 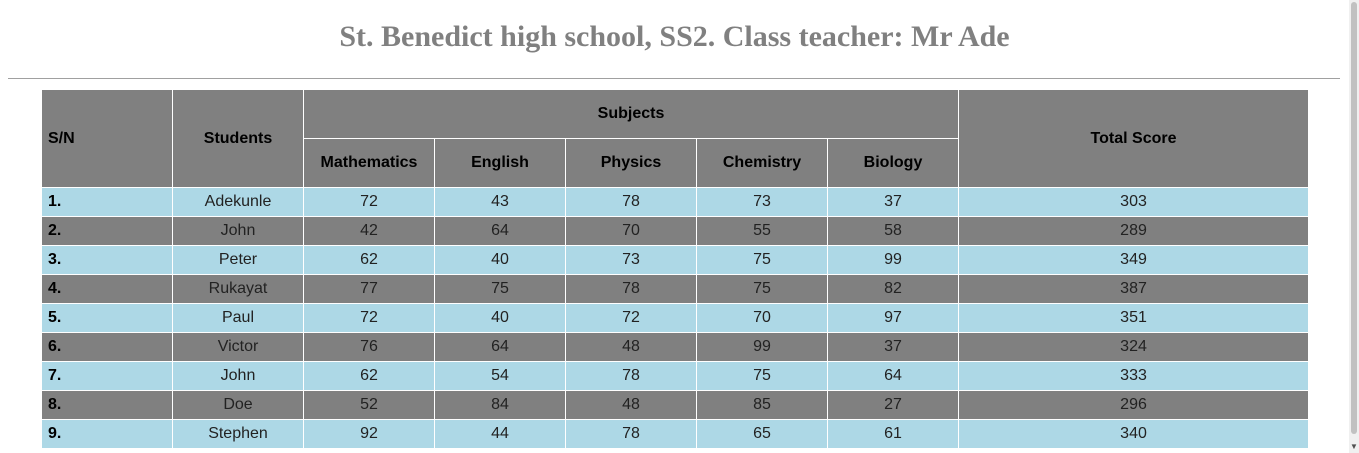 I want to click on table-row: 8. Doe 52 84 48 85 27 296, so click(x=675, y=405).